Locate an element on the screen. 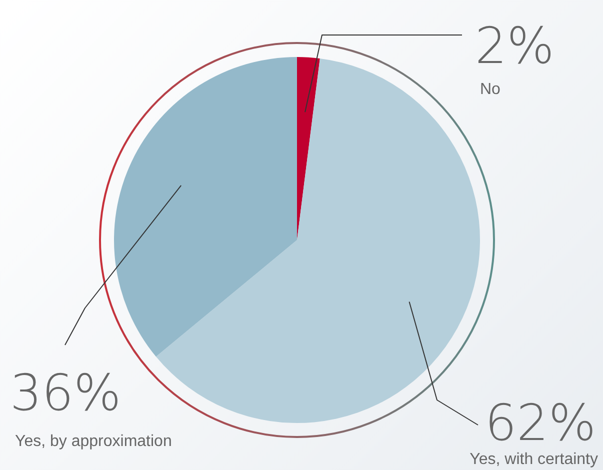  slice-label: Yes, by approximation is located at coordinates (93, 441).